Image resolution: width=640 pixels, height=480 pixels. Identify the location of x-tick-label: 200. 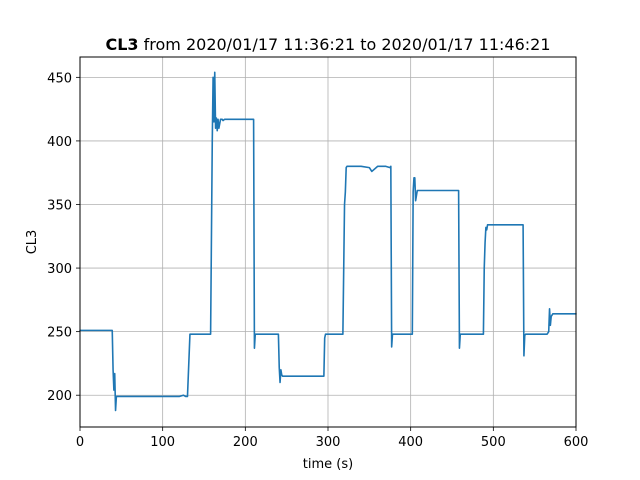
(245, 442).